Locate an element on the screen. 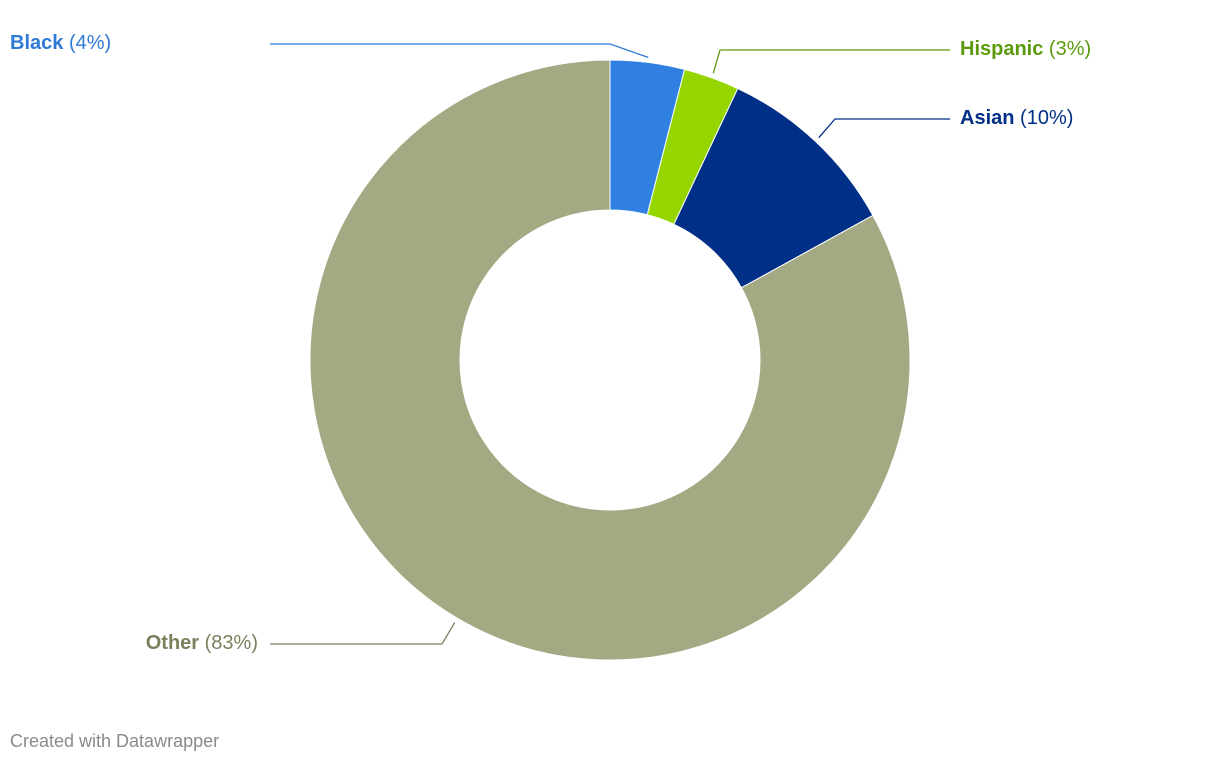 The image size is (1220, 766). label-value: (83%) is located at coordinates (231, 643).